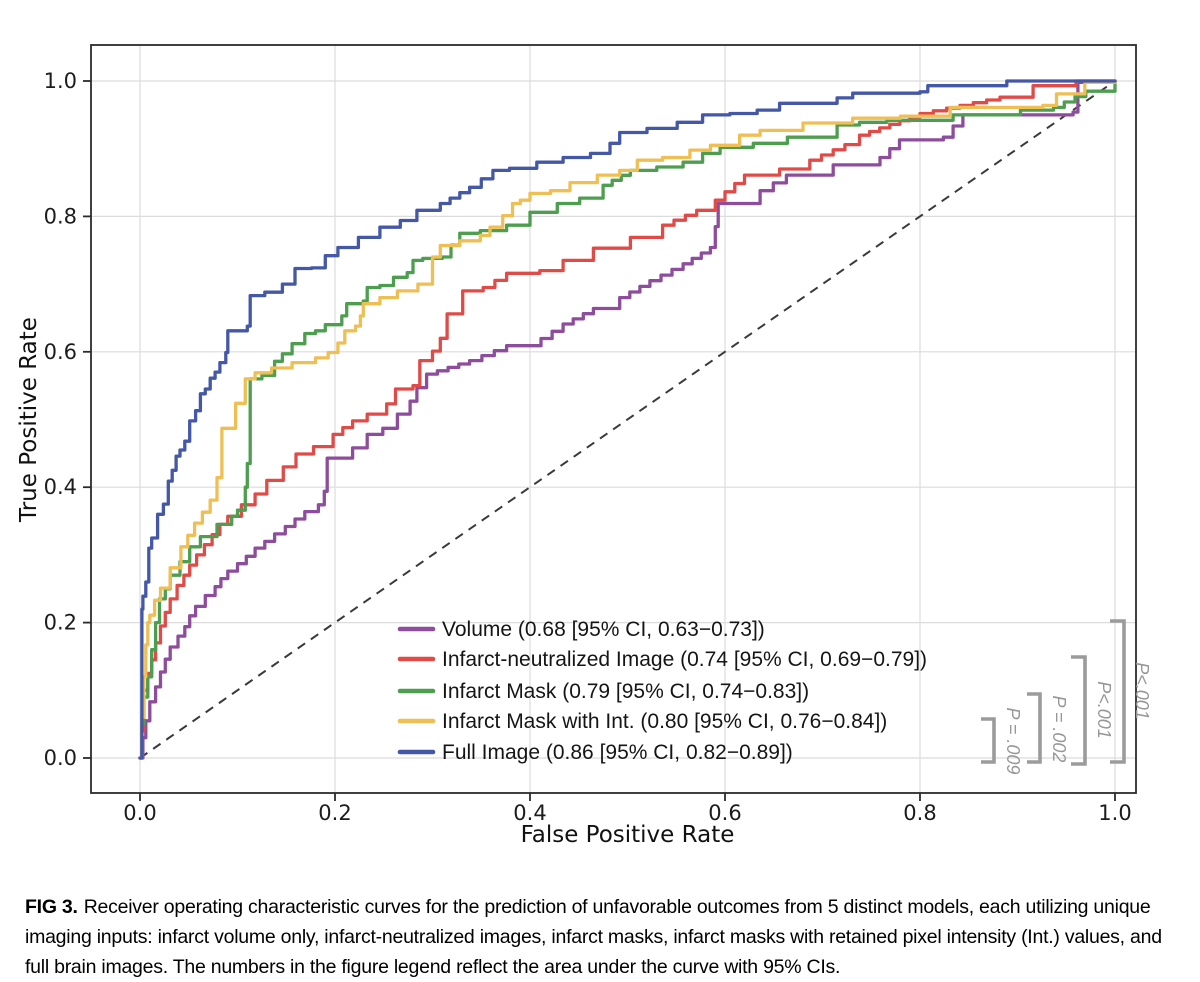  What do you see at coordinates (1114, 813) in the screenshot?
I see `x-tick-label: 1.0` at bounding box center [1114, 813].